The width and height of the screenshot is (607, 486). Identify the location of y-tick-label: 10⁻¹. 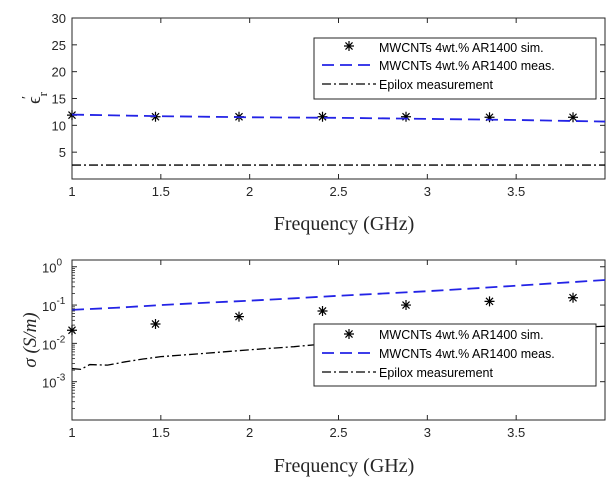
(54, 305).